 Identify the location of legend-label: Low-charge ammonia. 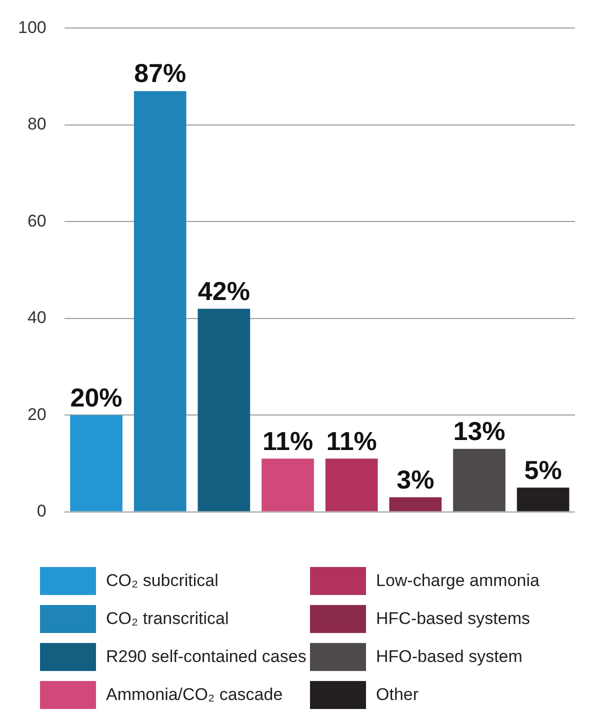
(458, 581).